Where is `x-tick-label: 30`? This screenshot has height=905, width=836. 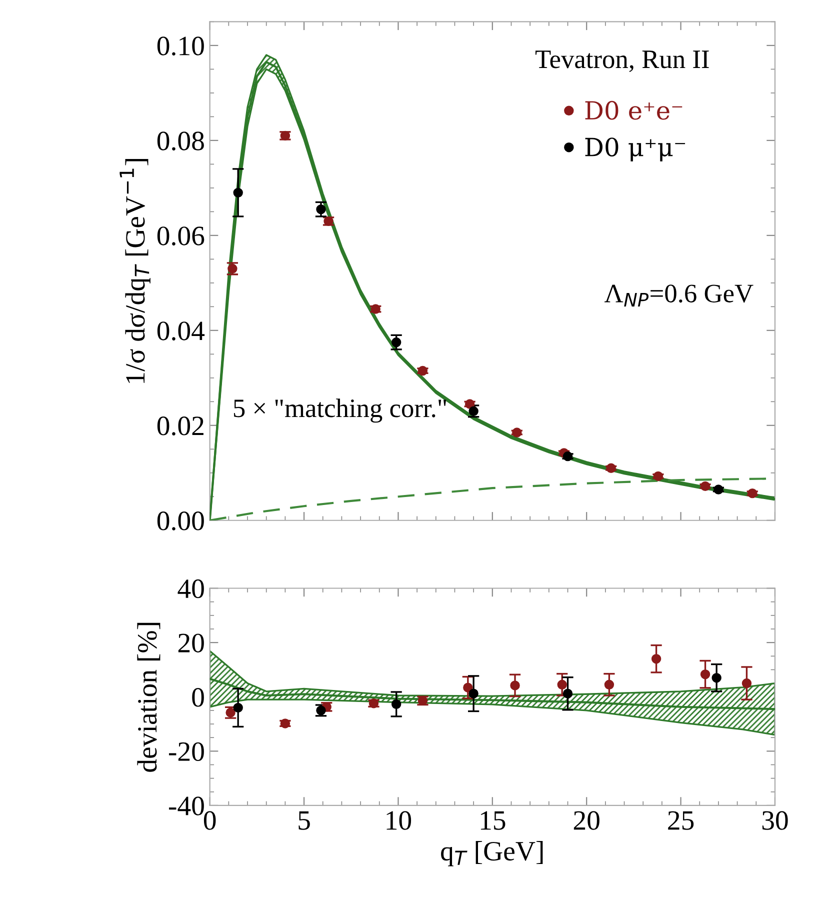 x-tick-label: 30 is located at coordinates (775, 820).